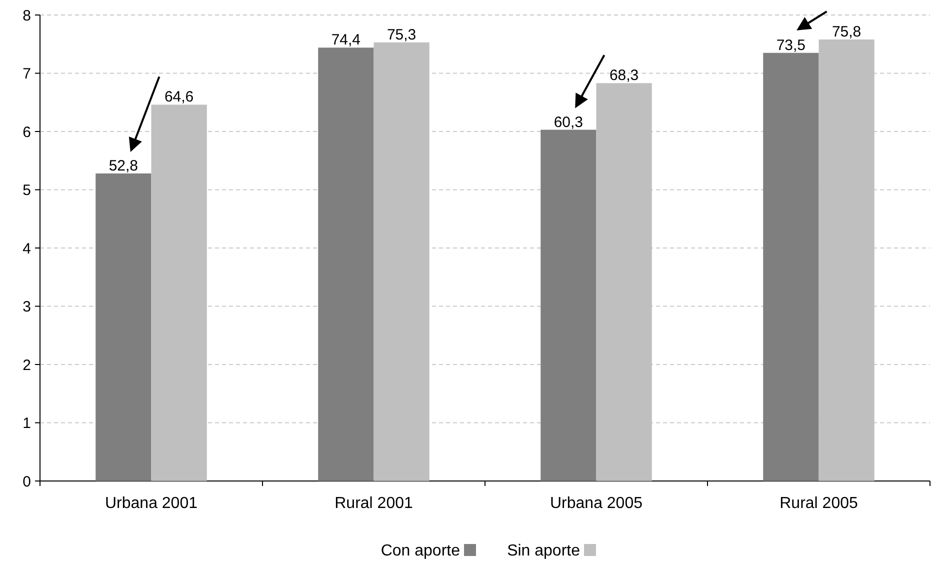  I want to click on y-tick-label: 8, so click(26, 15).